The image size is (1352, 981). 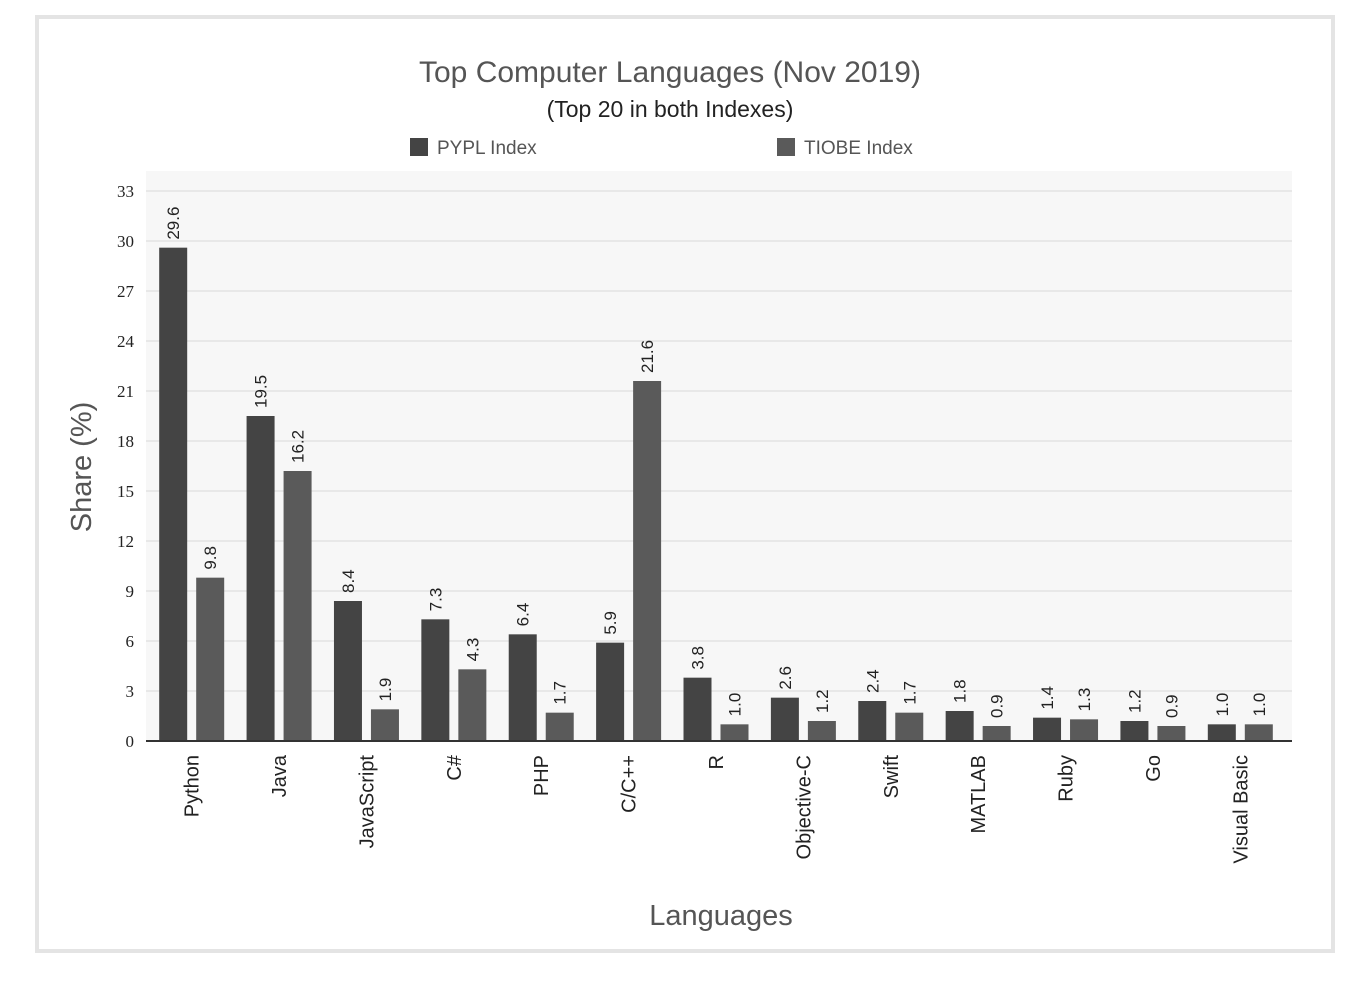 What do you see at coordinates (1241, 809) in the screenshot?
I see `category-label: Visual Basic` at bounding box center [1241, 809].